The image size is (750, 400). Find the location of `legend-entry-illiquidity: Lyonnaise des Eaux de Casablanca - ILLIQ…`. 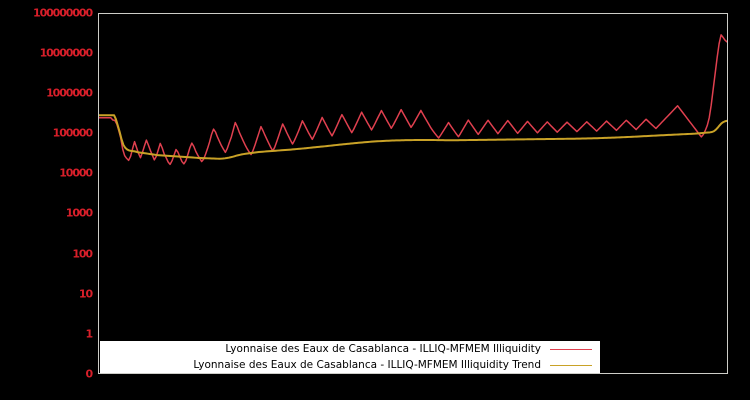

legend-entry-illiquidity: Lyonnaise des Eaux de Casablanca - ILLIQ… is located at coordinates (350, 349).